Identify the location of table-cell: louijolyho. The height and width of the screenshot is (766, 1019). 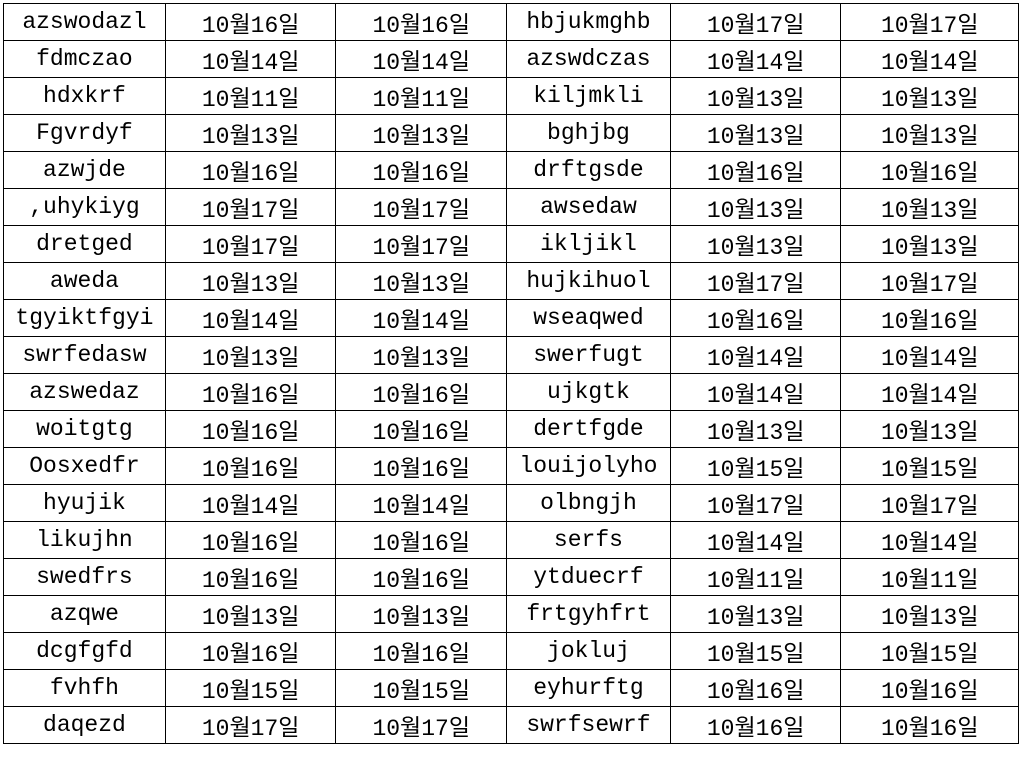
(588, 466).